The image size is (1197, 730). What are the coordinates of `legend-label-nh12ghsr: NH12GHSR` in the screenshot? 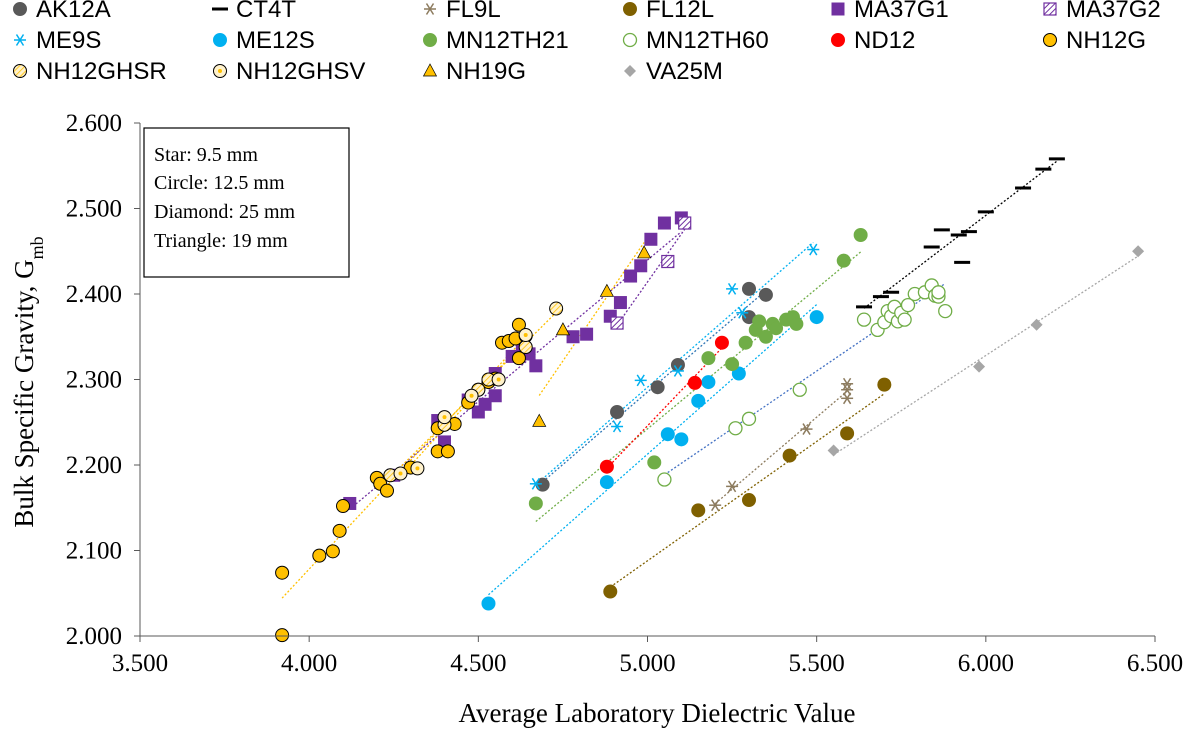 It's located at (101, 71).